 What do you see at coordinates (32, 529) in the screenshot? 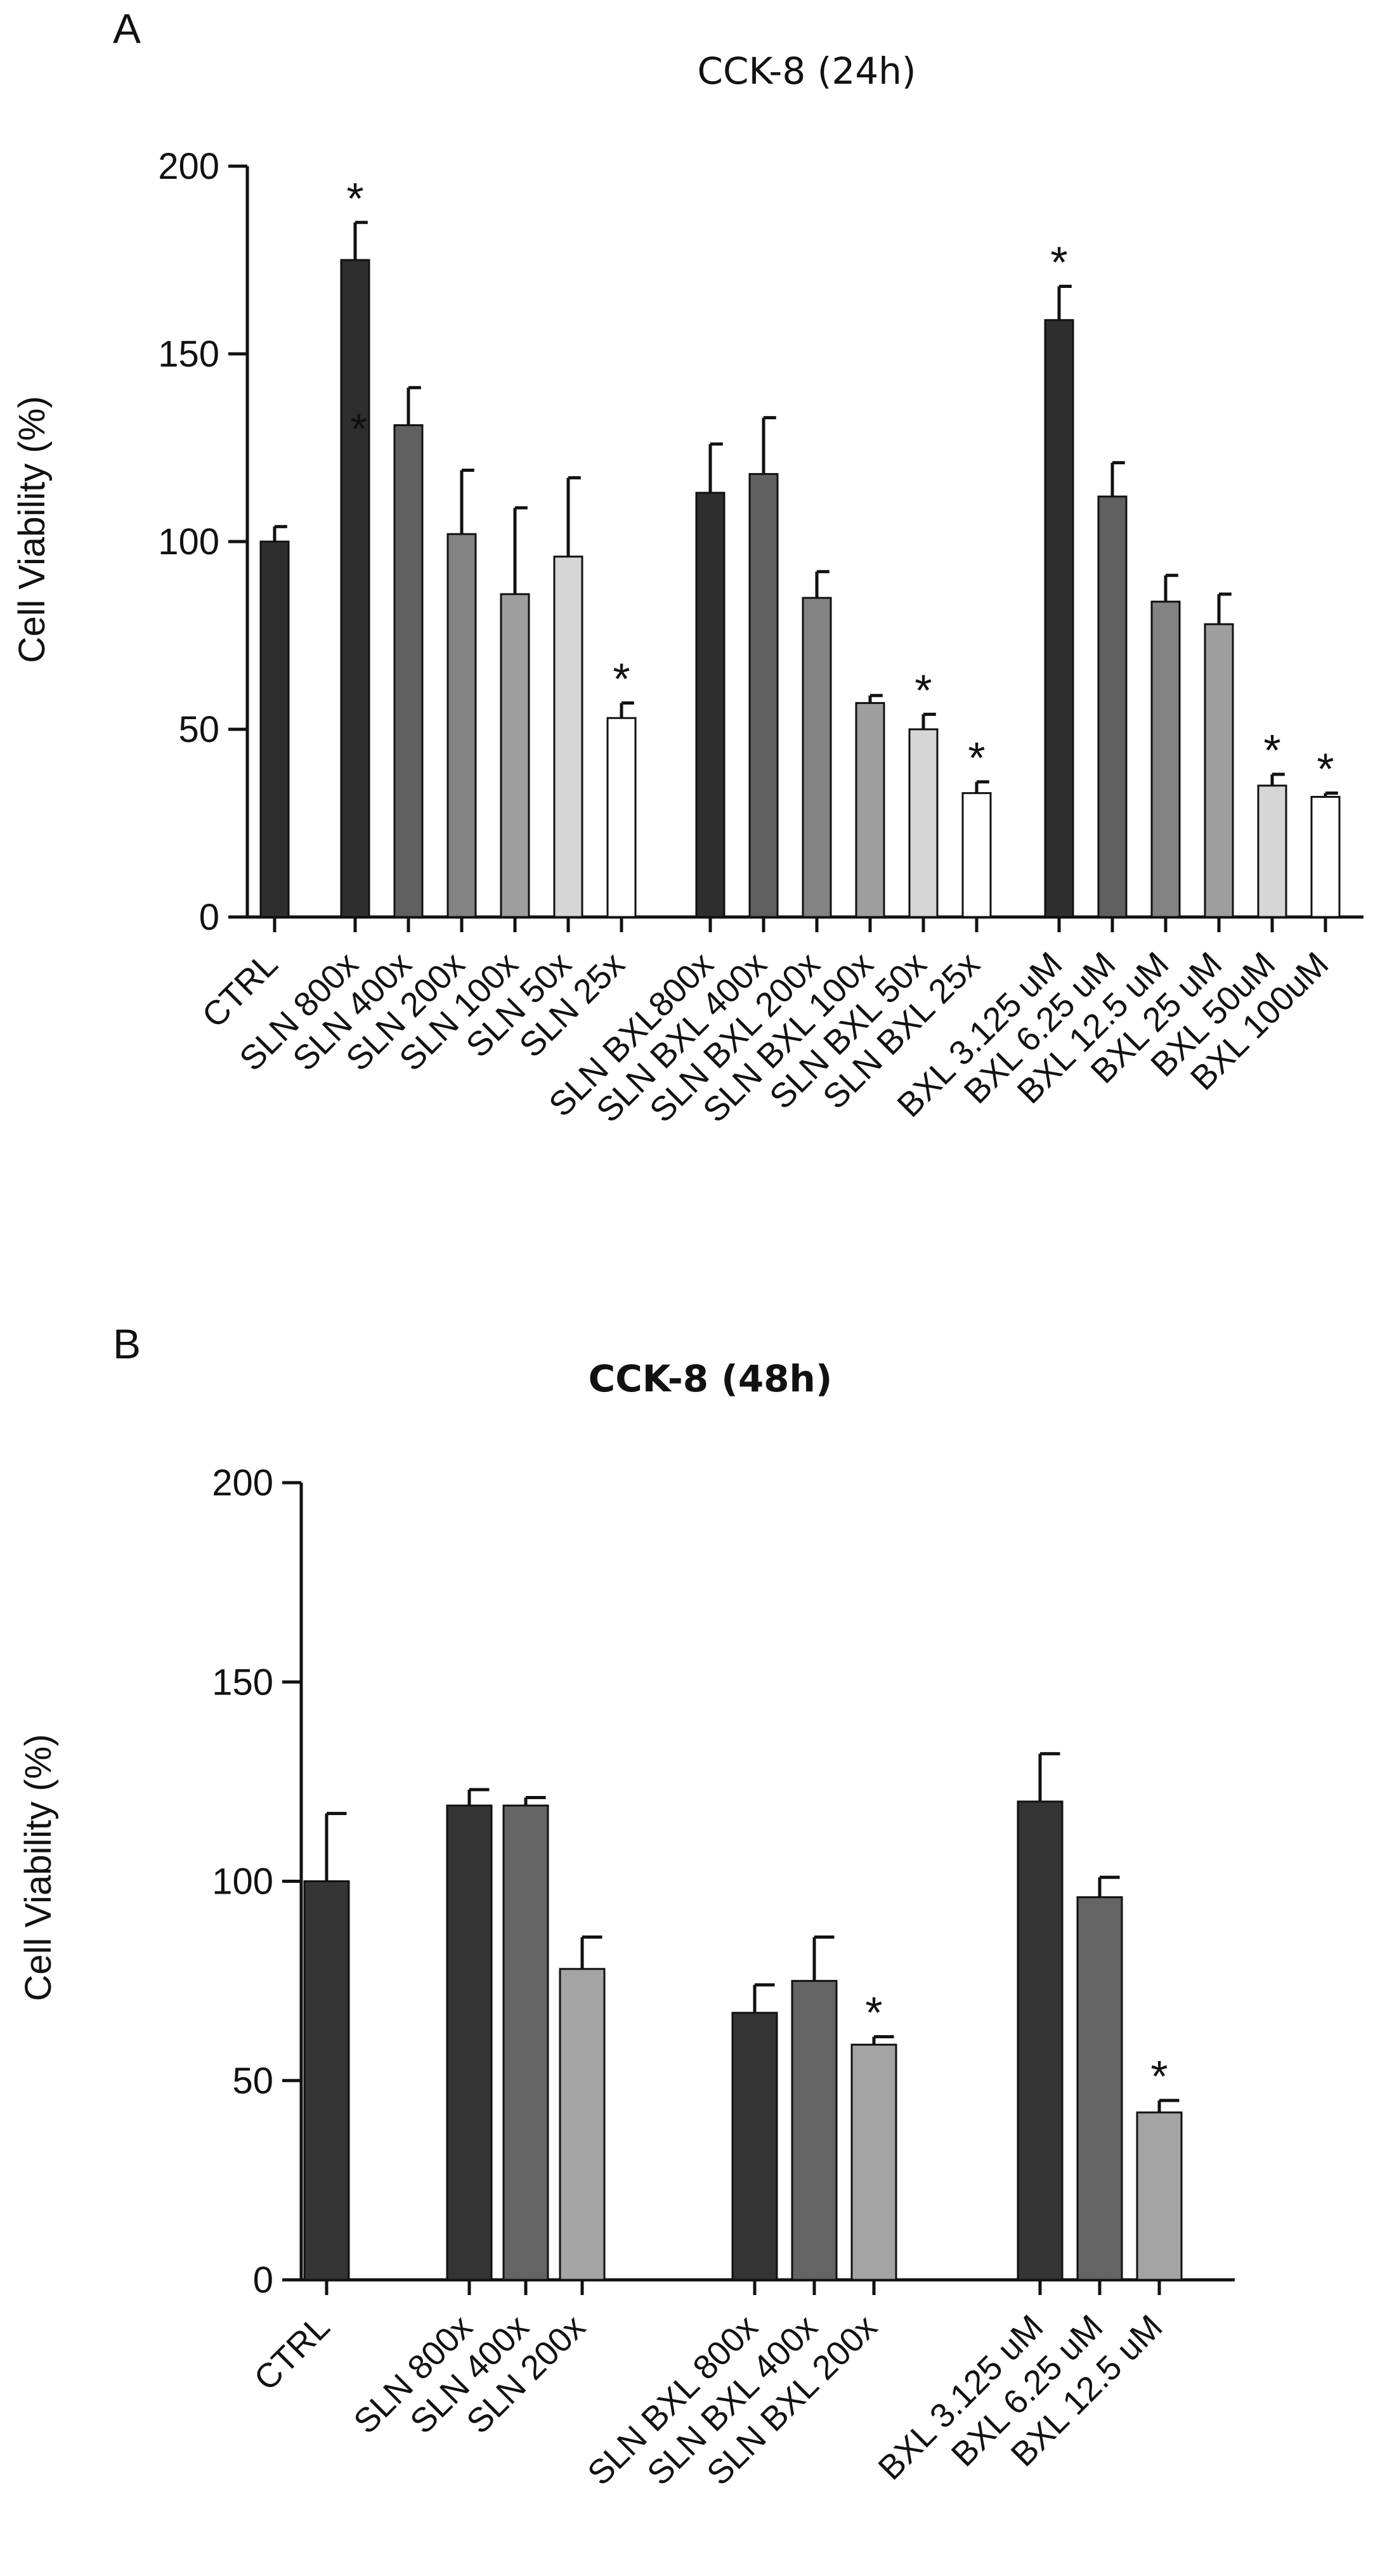
I see `panel-a-y-axis-label: Cell Viability (%)` at bounding box center [32, 529].